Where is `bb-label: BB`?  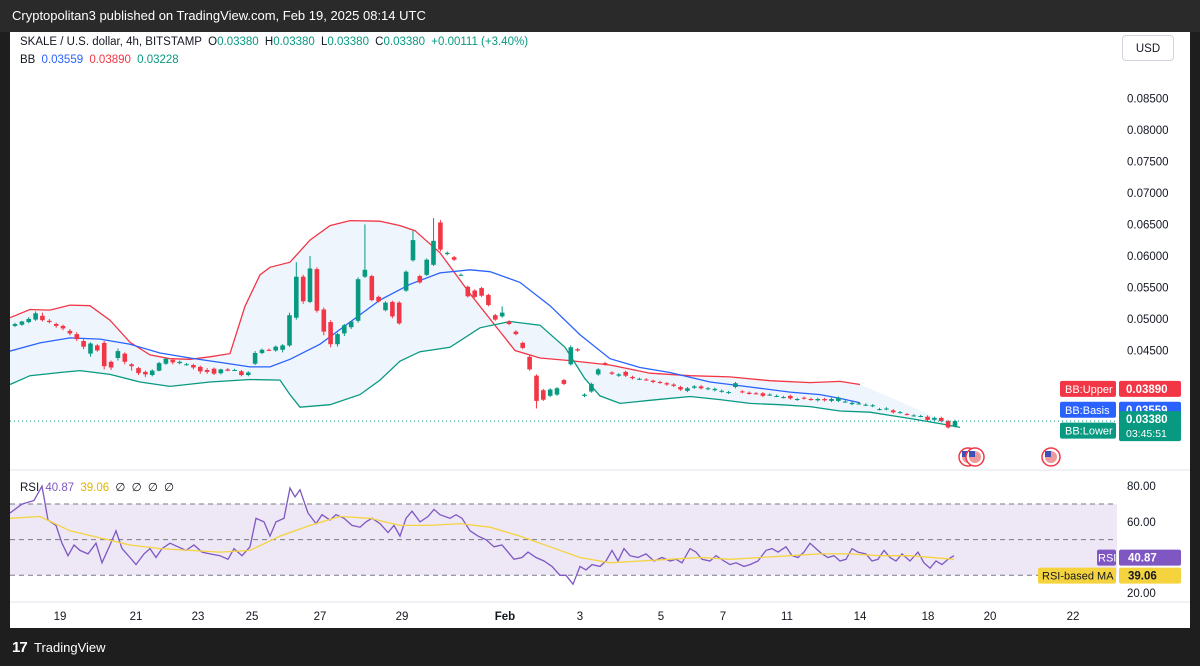 bb-label: BB is located at coordinates (28, 60).